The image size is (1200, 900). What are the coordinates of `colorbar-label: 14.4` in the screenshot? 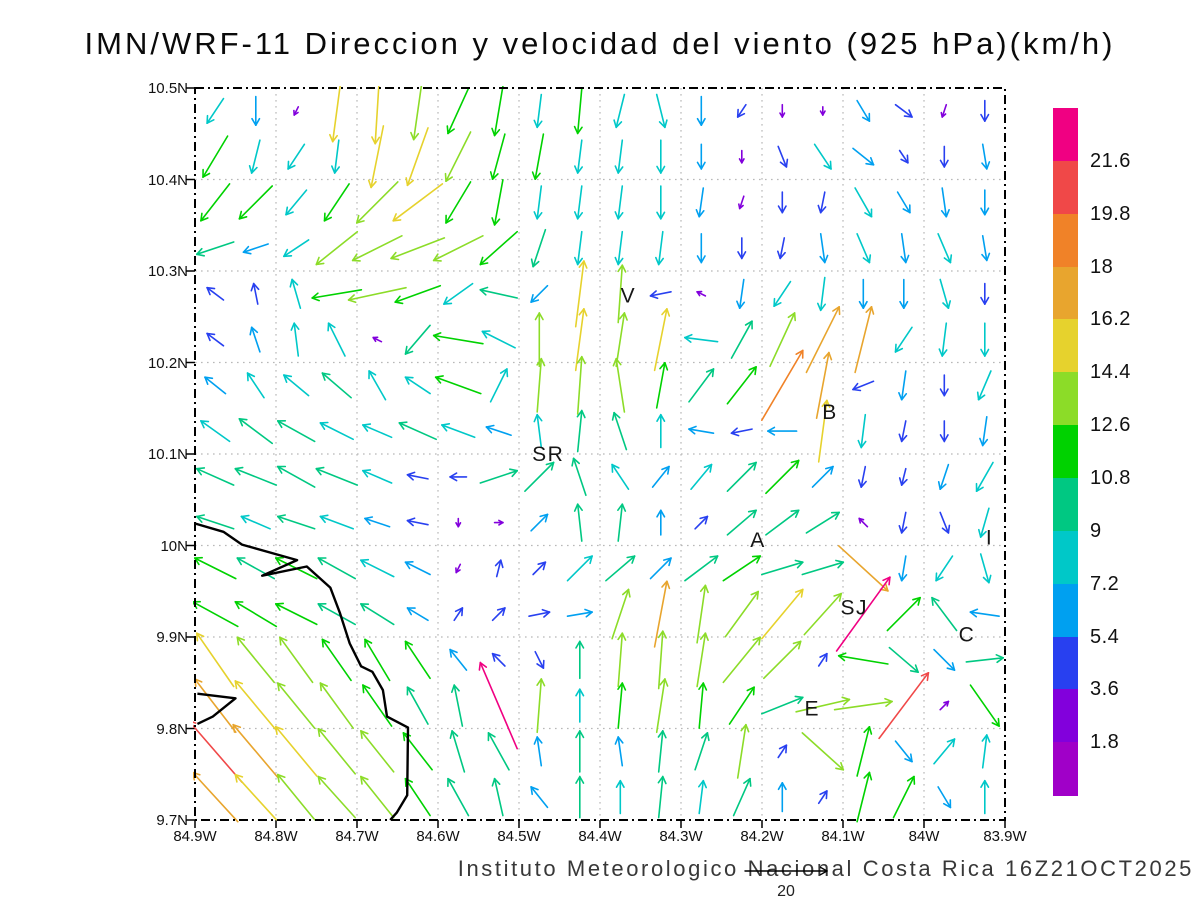 It's located at (1110, 372).